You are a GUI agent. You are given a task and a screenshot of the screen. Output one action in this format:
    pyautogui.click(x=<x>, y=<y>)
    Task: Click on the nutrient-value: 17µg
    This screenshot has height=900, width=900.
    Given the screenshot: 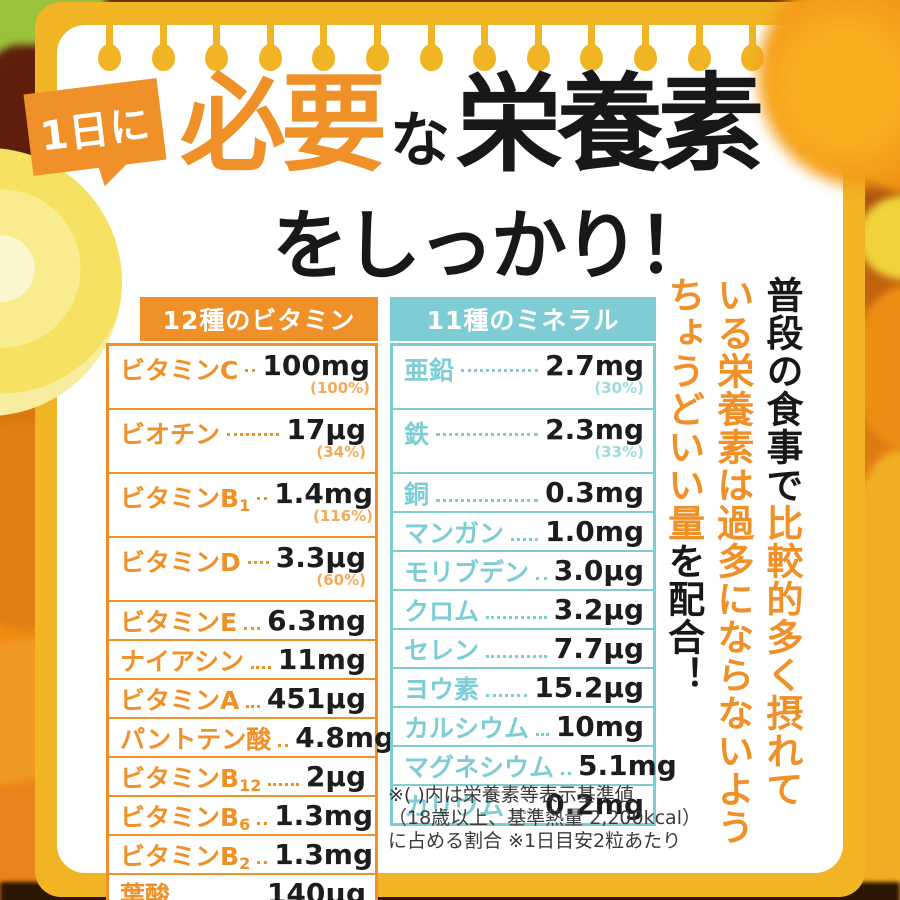 What is the action you would take?
    pyautogui.click(x=326, y=429)
    